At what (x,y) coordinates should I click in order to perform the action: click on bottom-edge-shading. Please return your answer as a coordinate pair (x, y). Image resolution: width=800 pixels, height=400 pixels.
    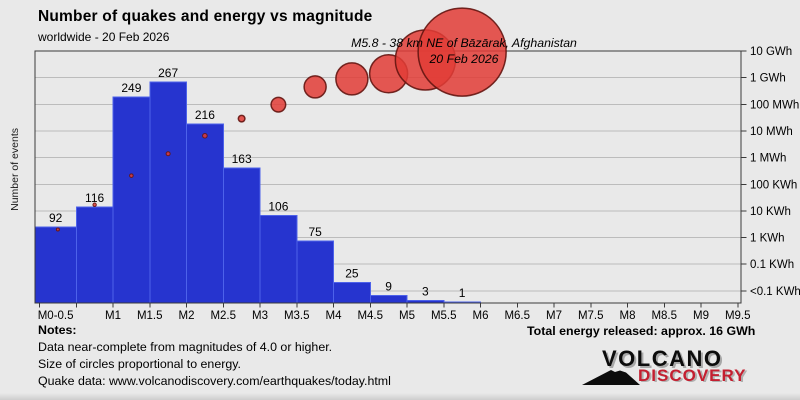
    Looking at the image, I should click on (400, 396).